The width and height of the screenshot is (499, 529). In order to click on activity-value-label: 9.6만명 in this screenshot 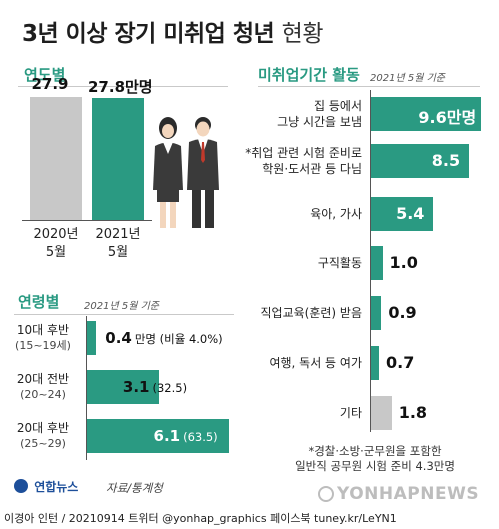, I will do `click(447, 117)`.